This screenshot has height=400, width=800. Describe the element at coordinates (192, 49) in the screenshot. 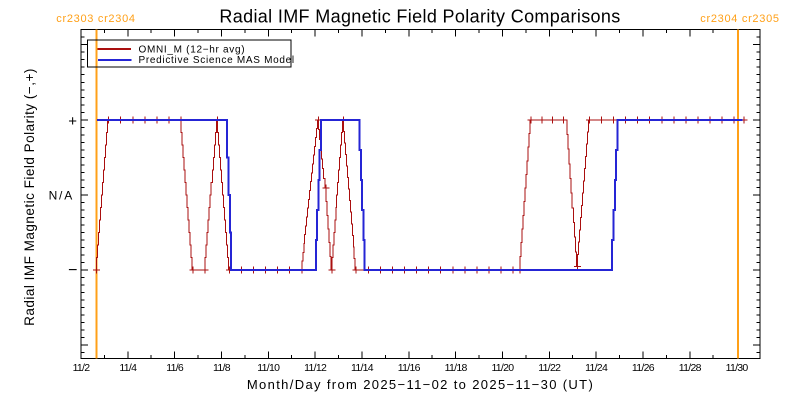

I see `svg-text: OMNI_M (12−hr avg)` at that location.